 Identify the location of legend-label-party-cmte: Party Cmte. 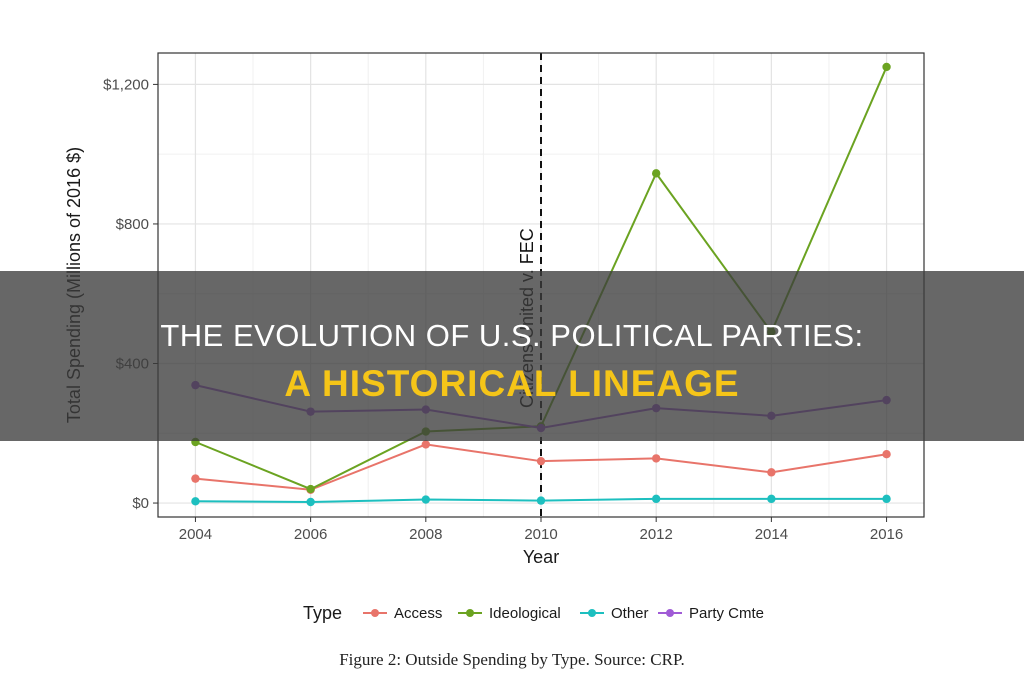
(726, 613).